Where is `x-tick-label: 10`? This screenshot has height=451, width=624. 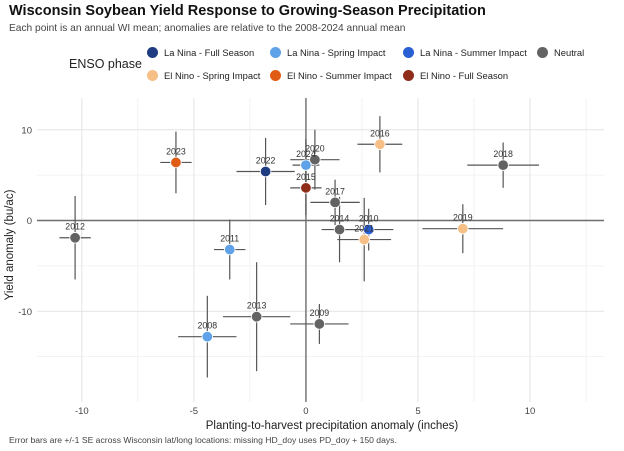 x-tick-label: 10 is located at coordinates (530, 411).